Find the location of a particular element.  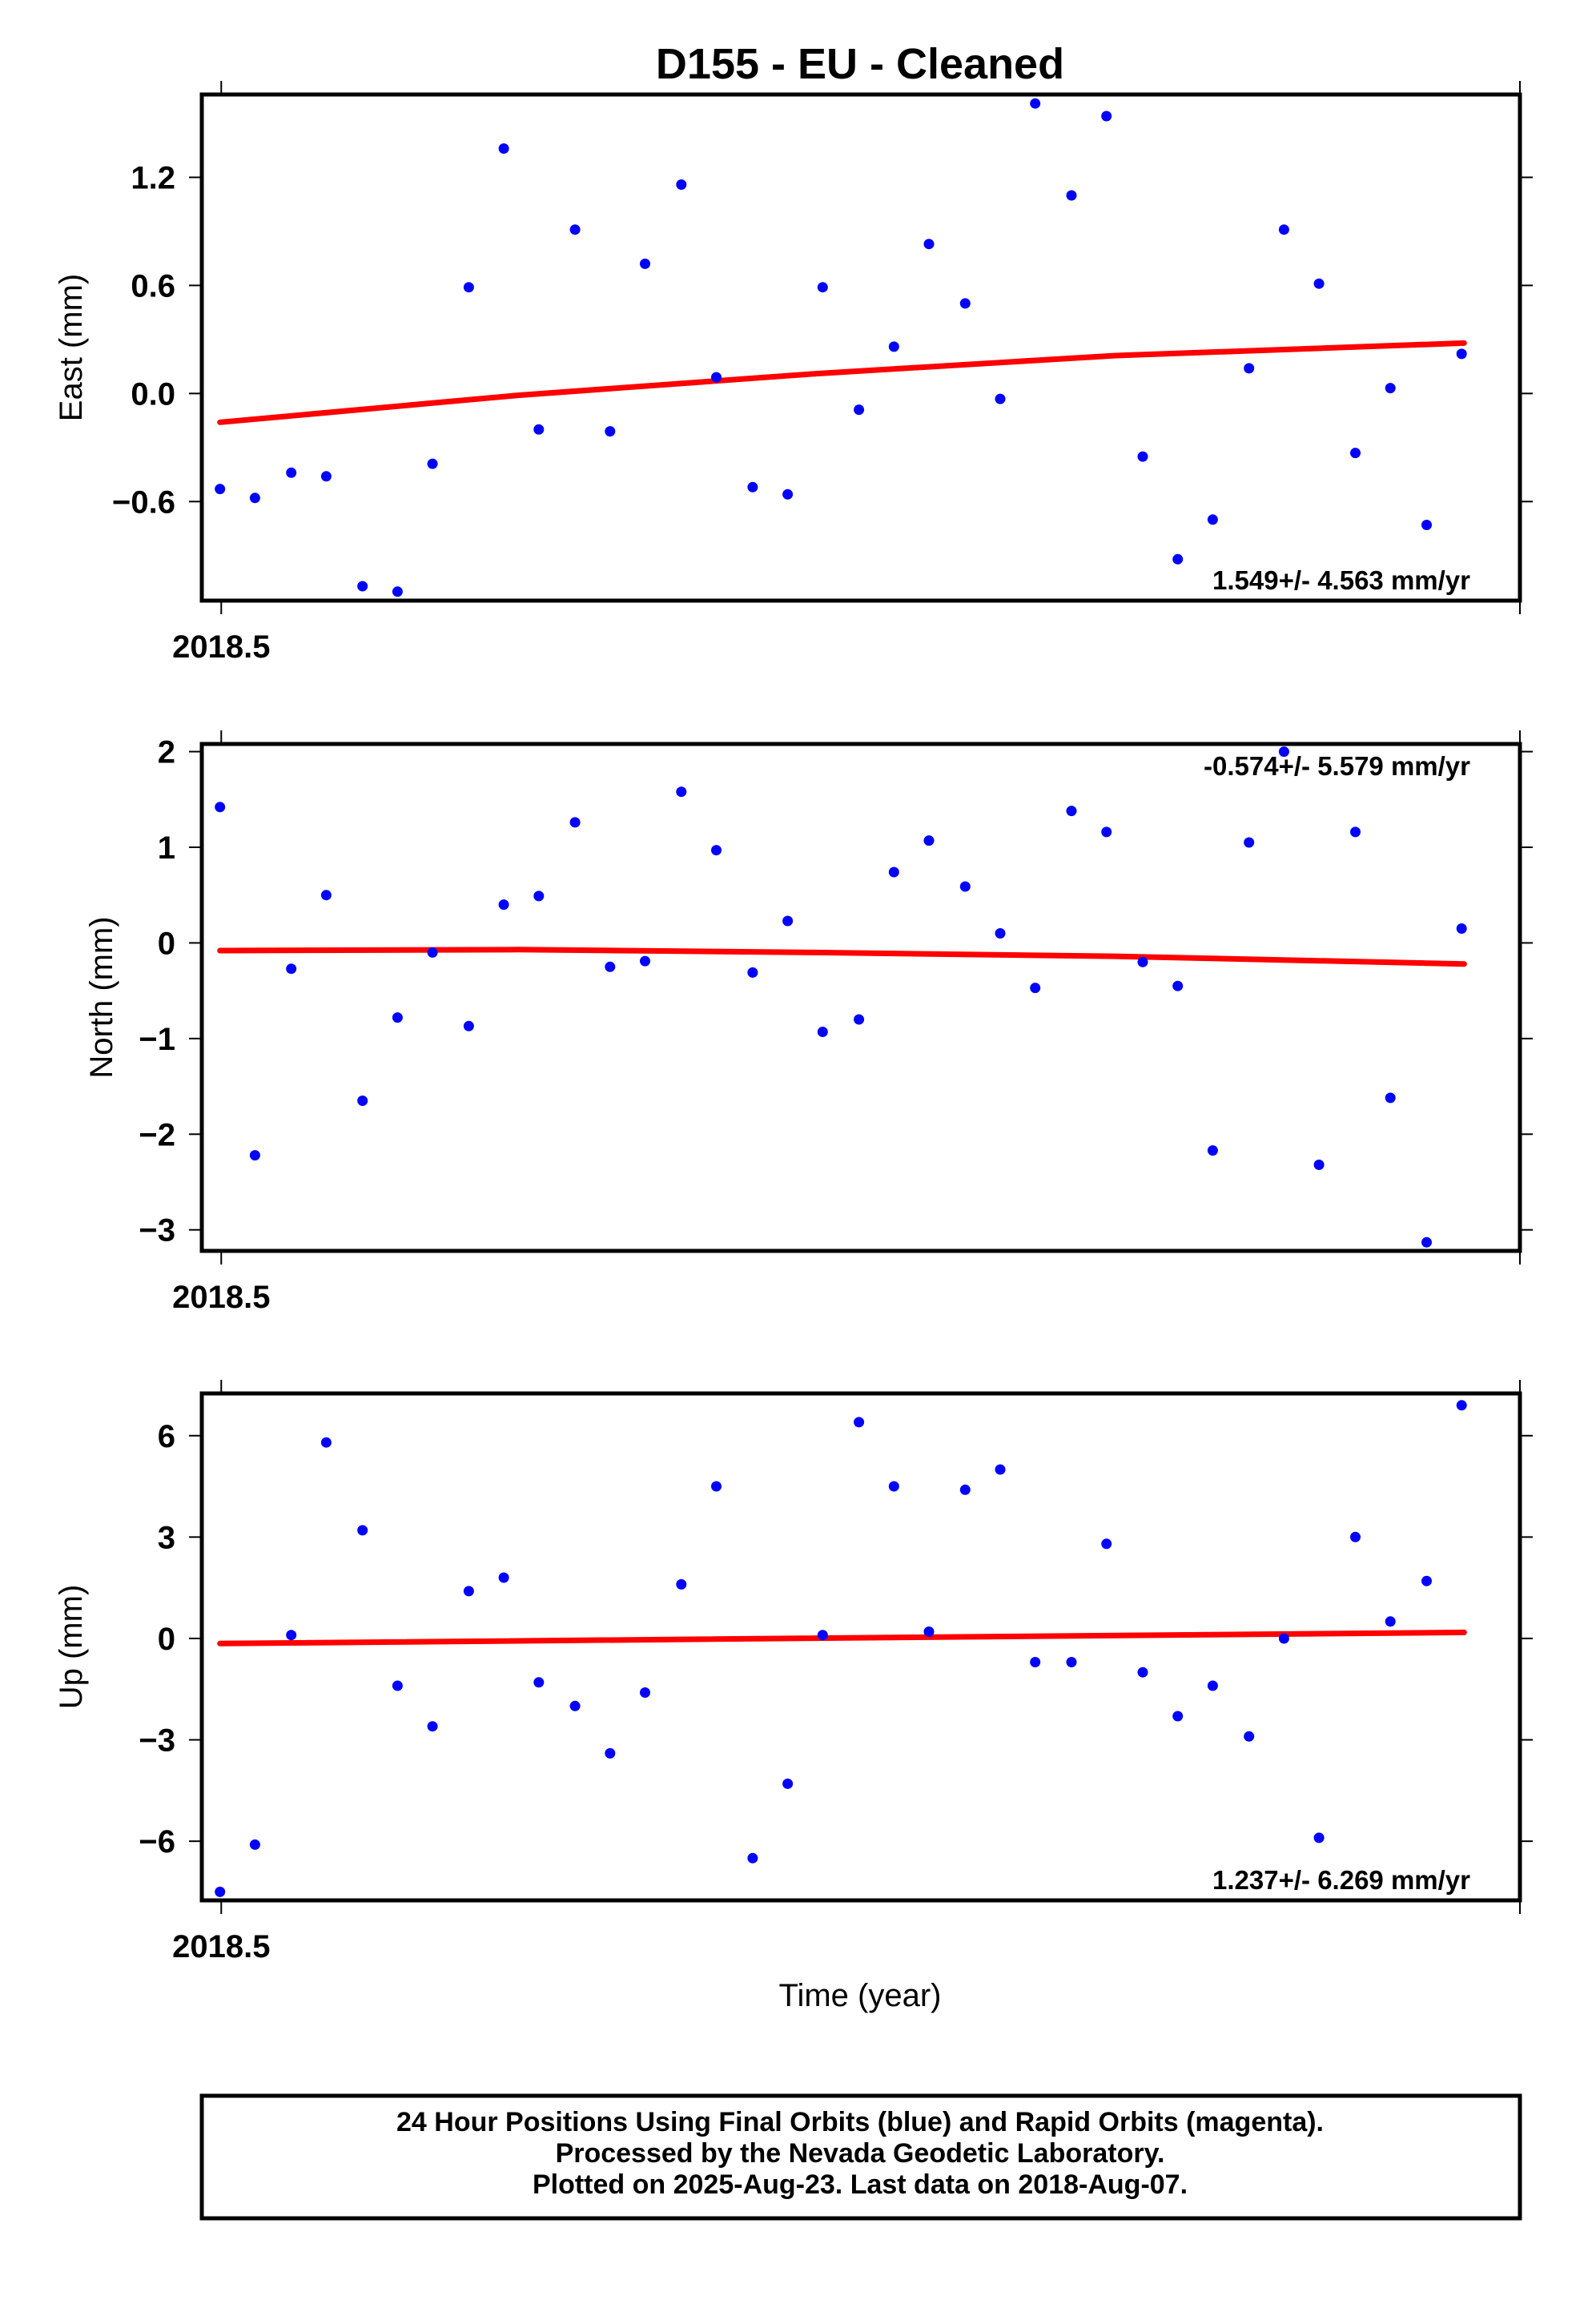

footer-box is located at coordinates (860, 2157).